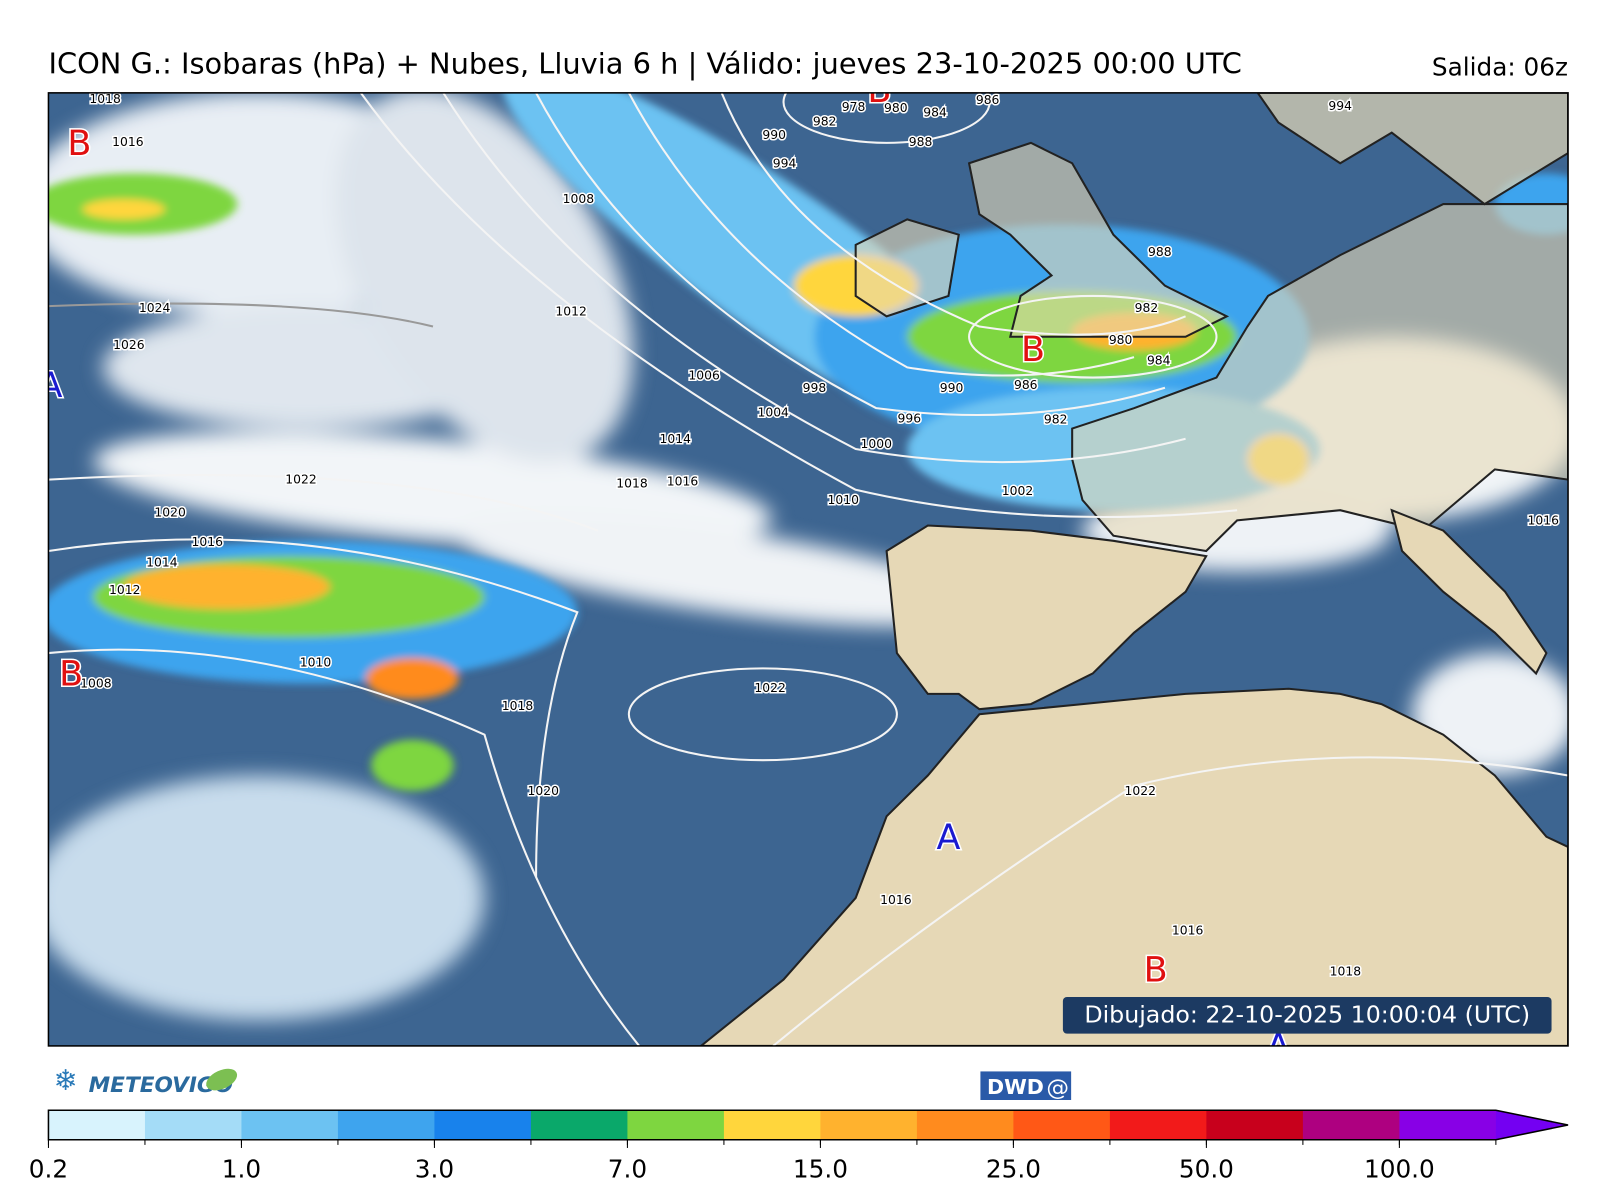  I want to click on isobar-label: 996, so click(909, 419).